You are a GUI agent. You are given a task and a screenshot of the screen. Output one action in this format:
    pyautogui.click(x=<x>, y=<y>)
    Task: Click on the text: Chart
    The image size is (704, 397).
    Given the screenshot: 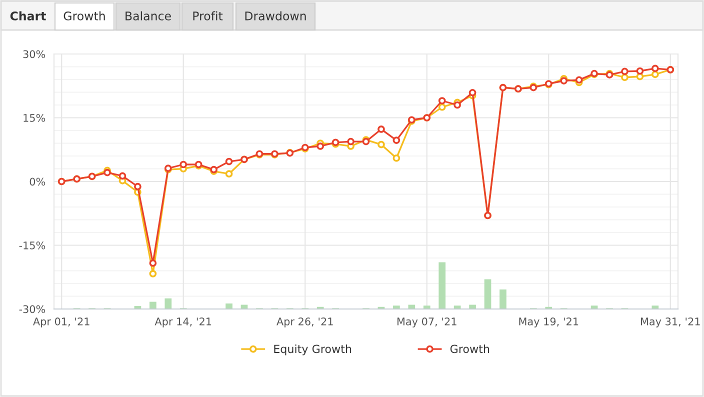 What is the action you would take?
    pyautogui.click(x=28, y=15)
    